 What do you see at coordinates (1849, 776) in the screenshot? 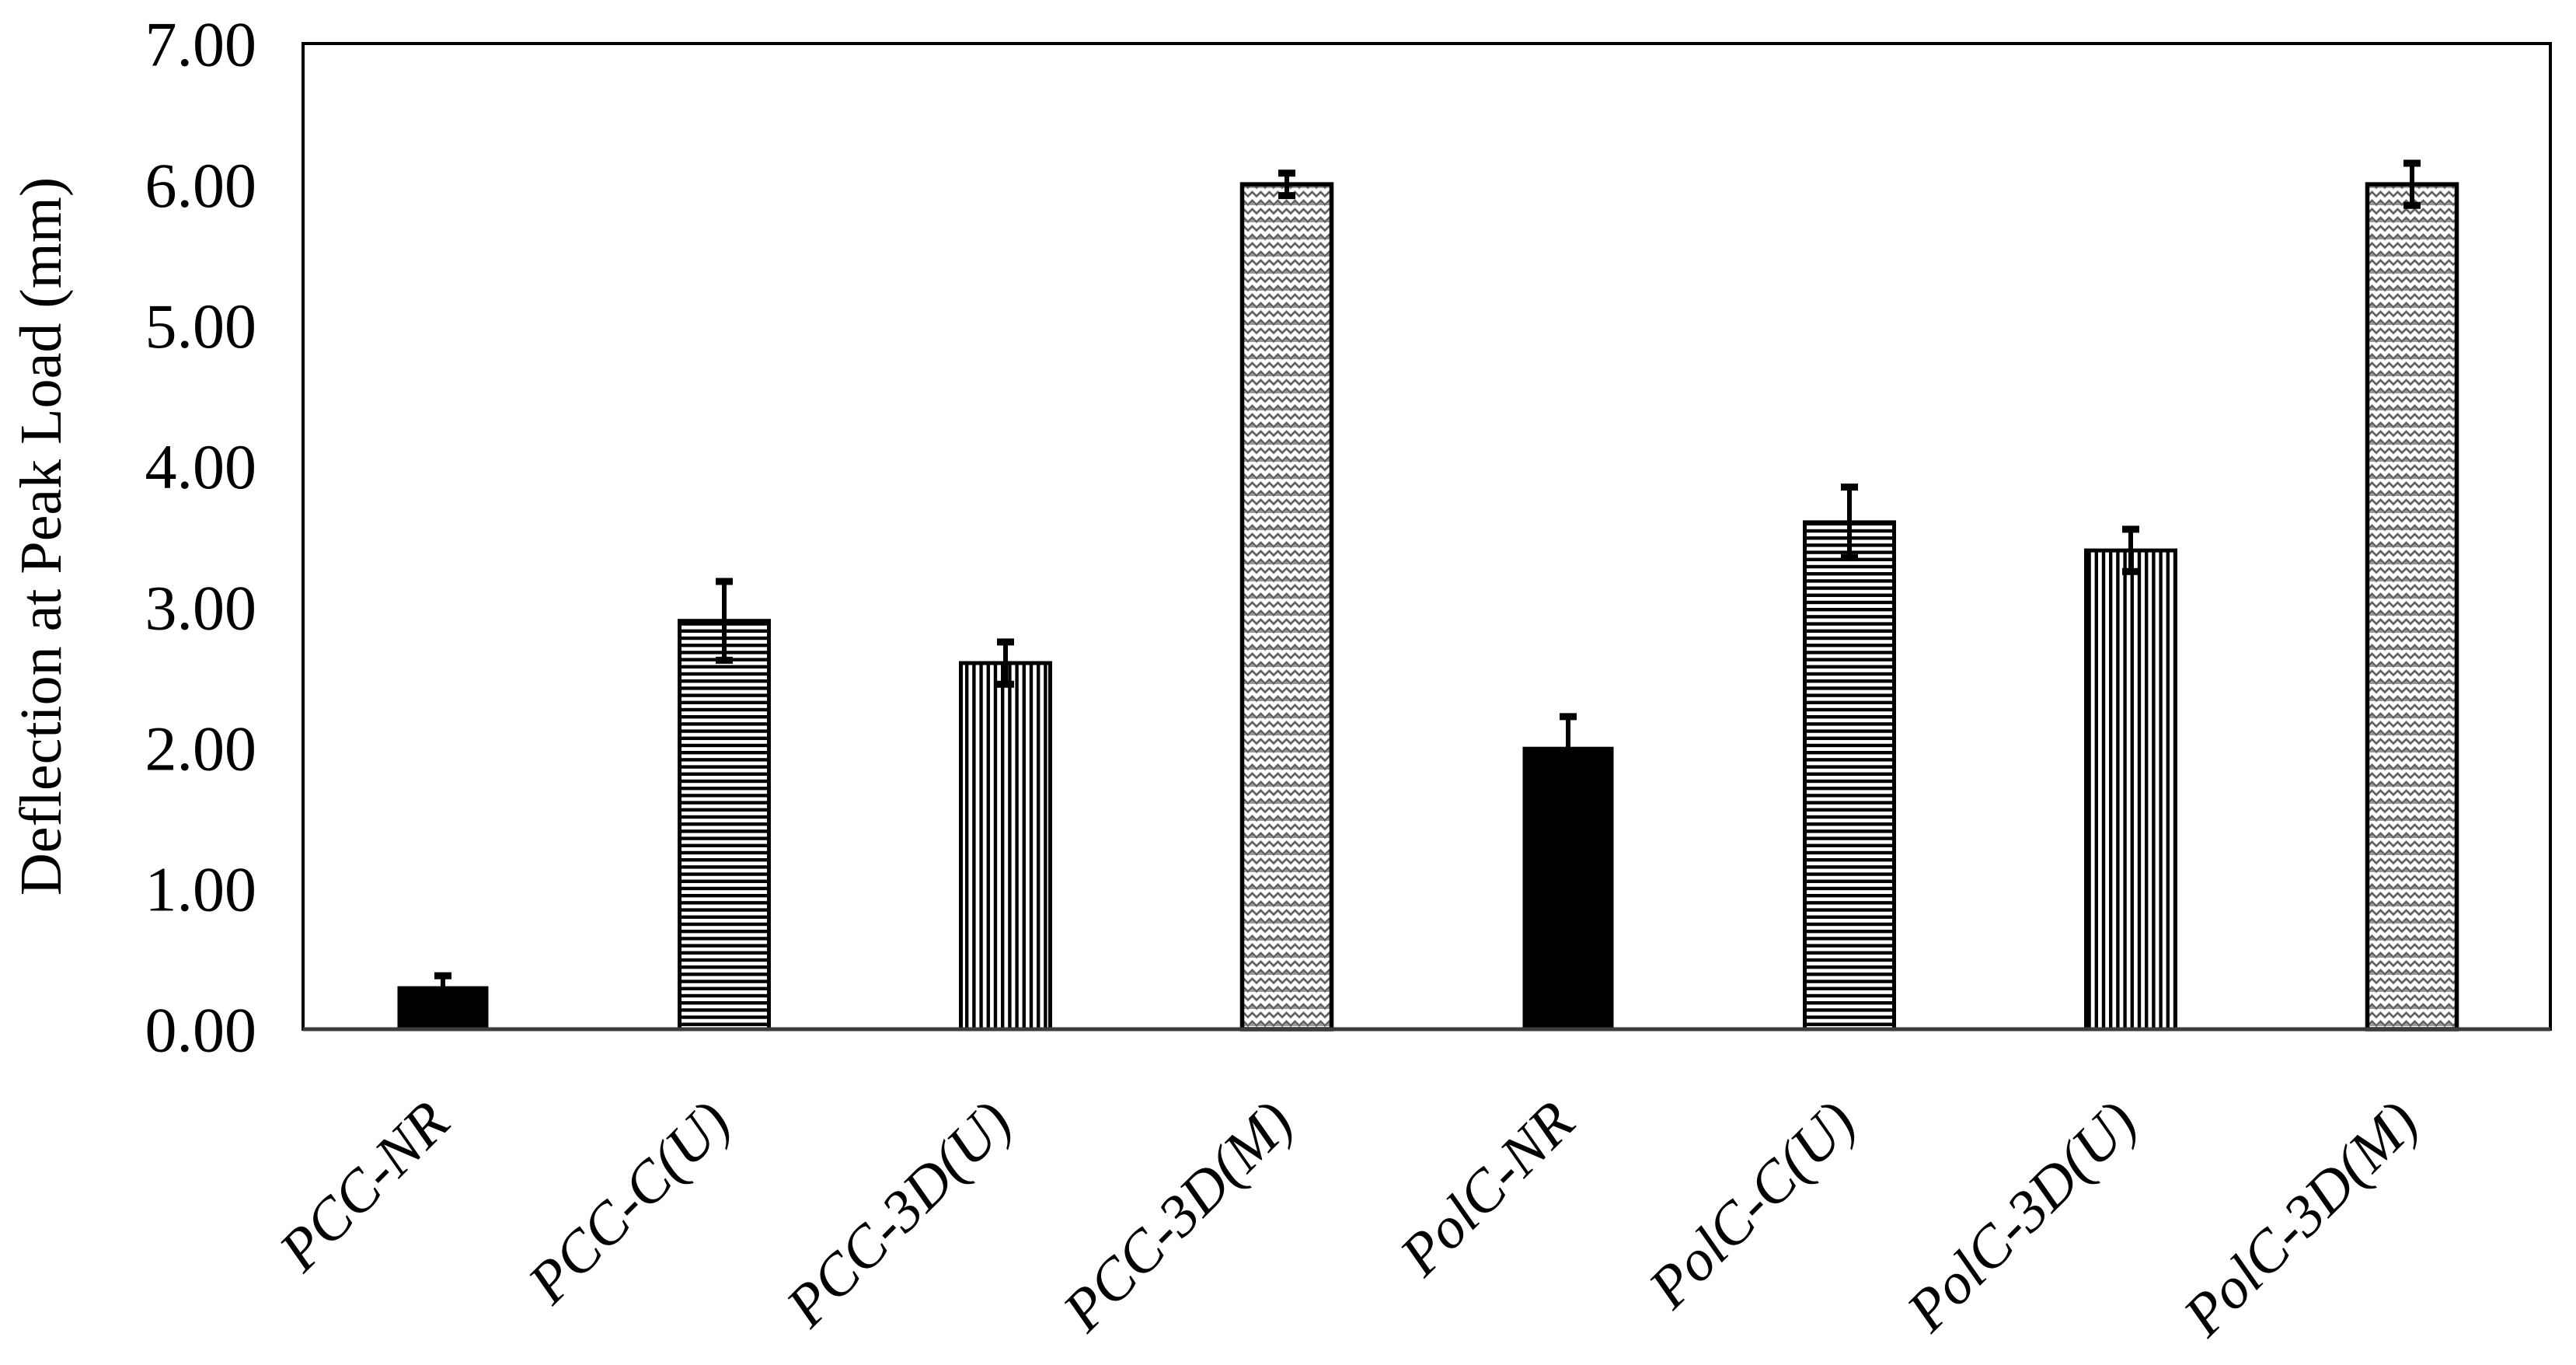
I see `bar-polc-c-u` at bounding box center [1849, 776].